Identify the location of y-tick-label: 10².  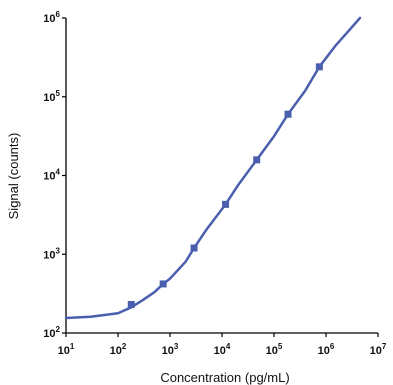
(51, 332).